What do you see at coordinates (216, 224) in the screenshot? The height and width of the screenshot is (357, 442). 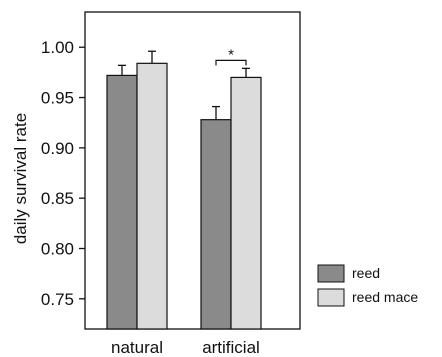 I see `bar-reed-artificial` at bounding box center [216, 224].